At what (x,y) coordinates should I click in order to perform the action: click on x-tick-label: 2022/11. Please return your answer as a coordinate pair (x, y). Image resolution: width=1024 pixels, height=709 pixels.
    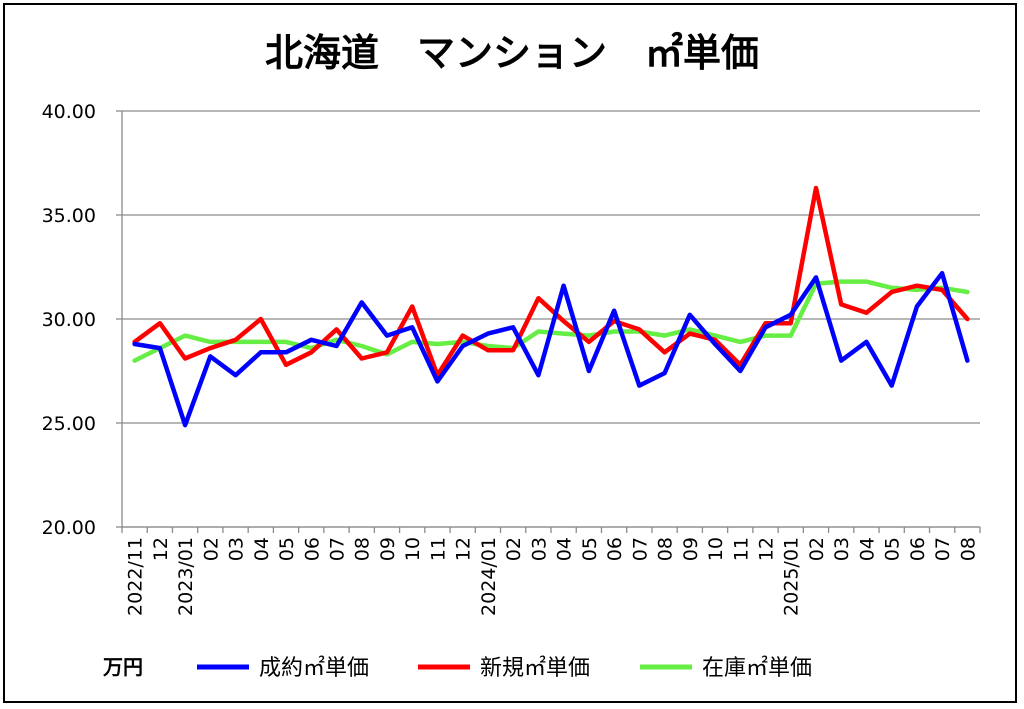
    Looking at the image, I should click on (136, 576).